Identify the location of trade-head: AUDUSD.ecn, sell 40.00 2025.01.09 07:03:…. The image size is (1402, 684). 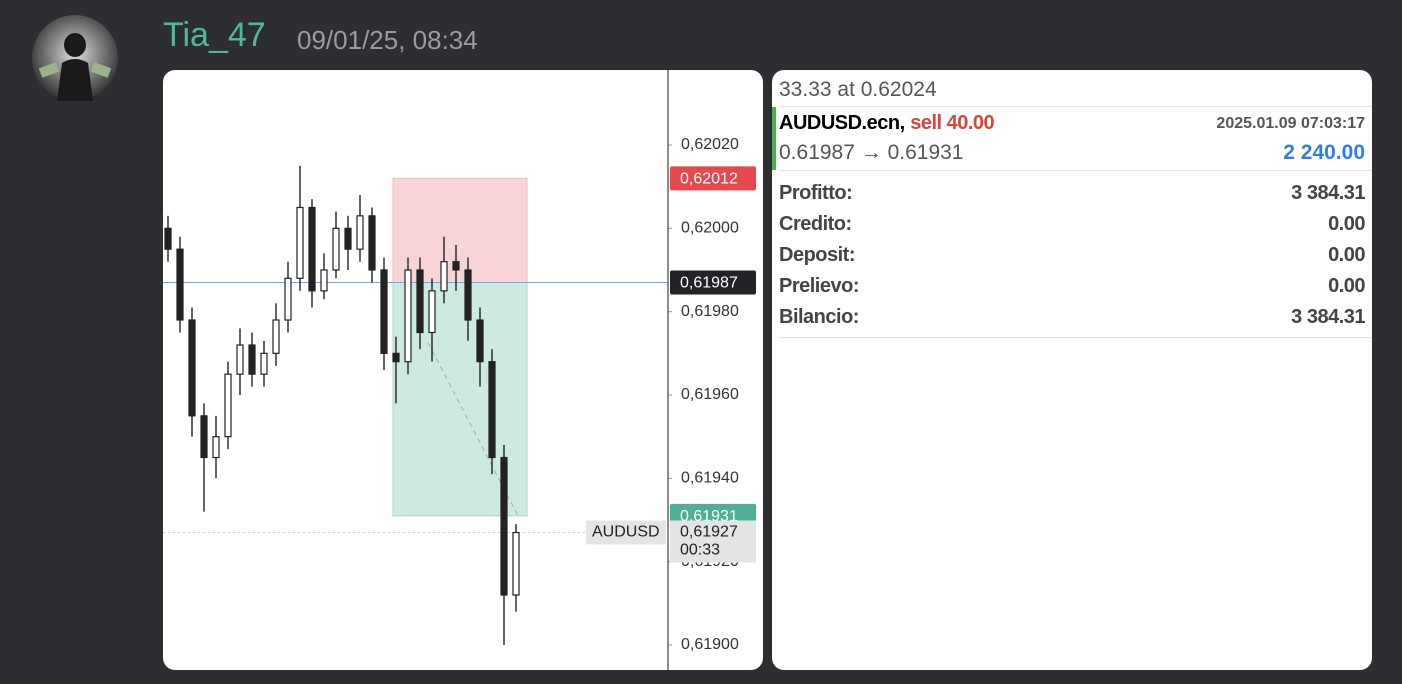
(1072, 123).